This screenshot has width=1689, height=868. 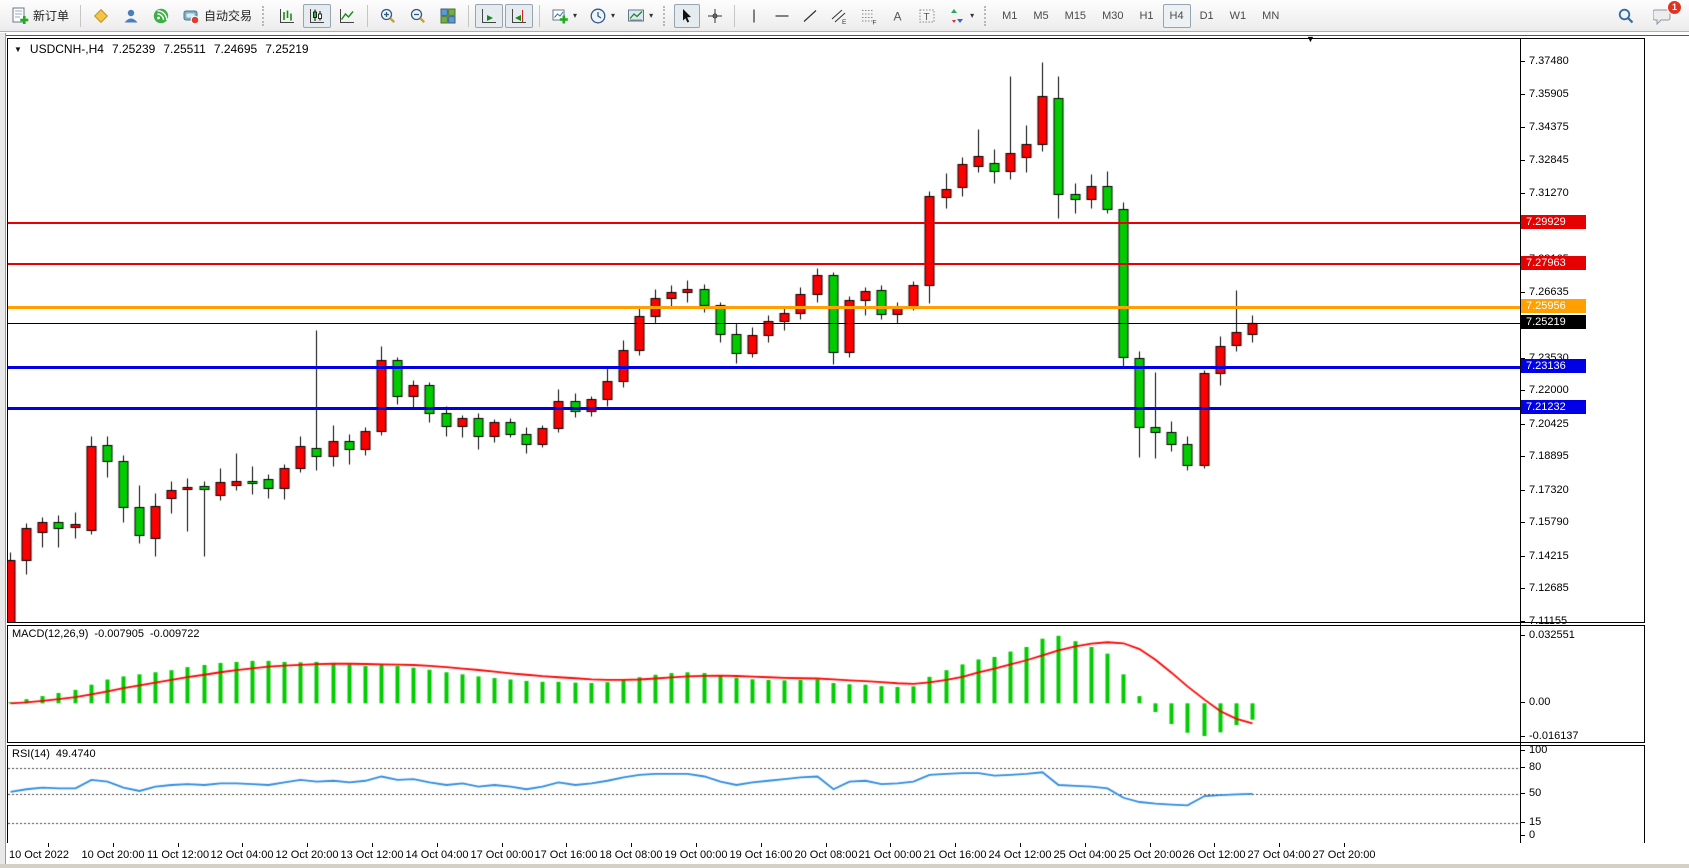 I want to click on svg-text: A, so click(x=898, y=16).